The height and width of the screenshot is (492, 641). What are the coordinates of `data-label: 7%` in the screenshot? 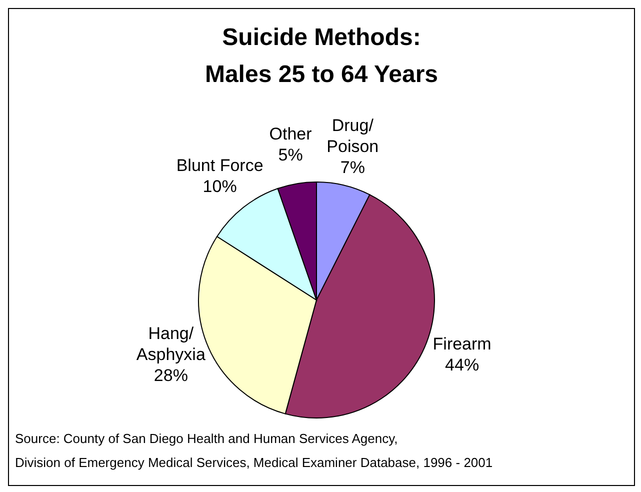 It's located at (352, 168).